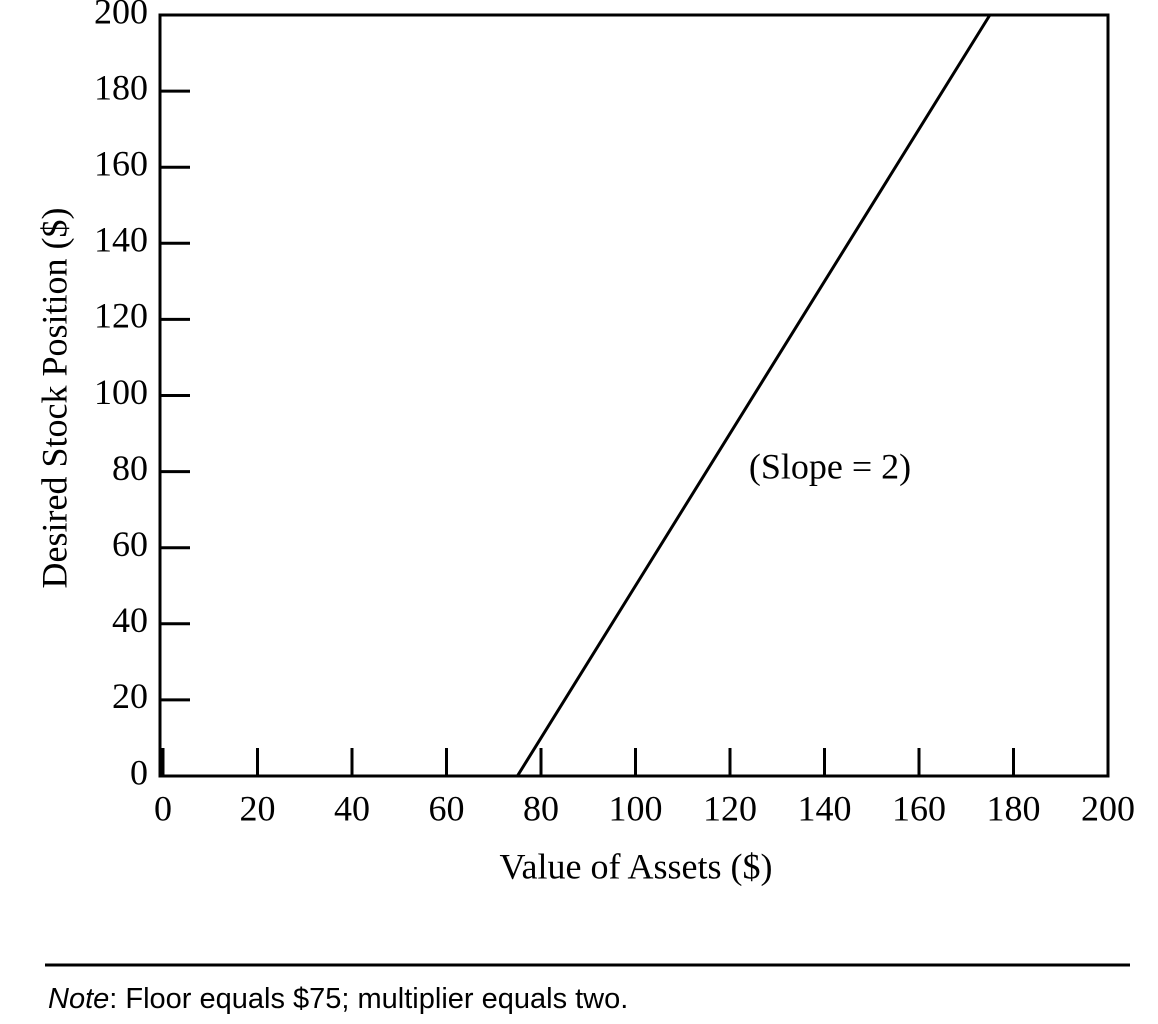  What do you see at coordinates (163, 808) in the screenshot?
I see `x-tick-label: 0` at bounding box center [163, 808].